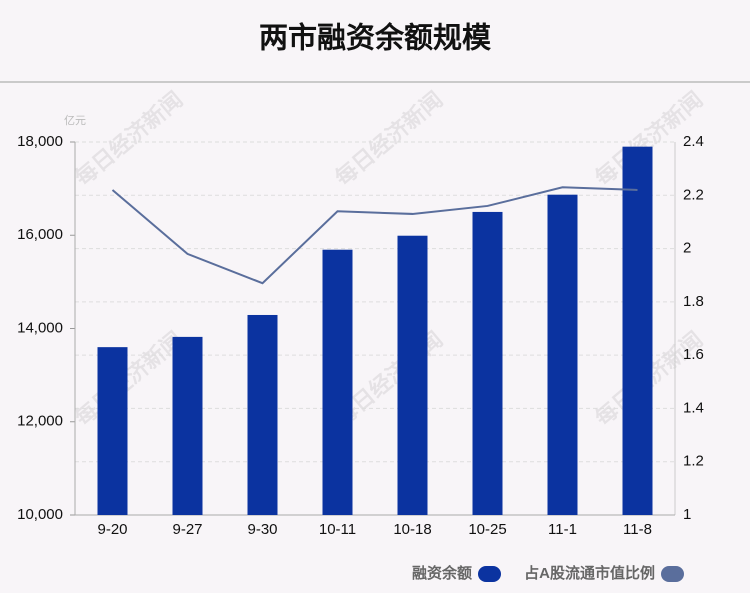 The height and width of the screenshot is (593, 750). What do you see at coordinates (40, 514) in the screenshot?
I see `y-tick-label: 10,000` at bounding box center [40, 514].